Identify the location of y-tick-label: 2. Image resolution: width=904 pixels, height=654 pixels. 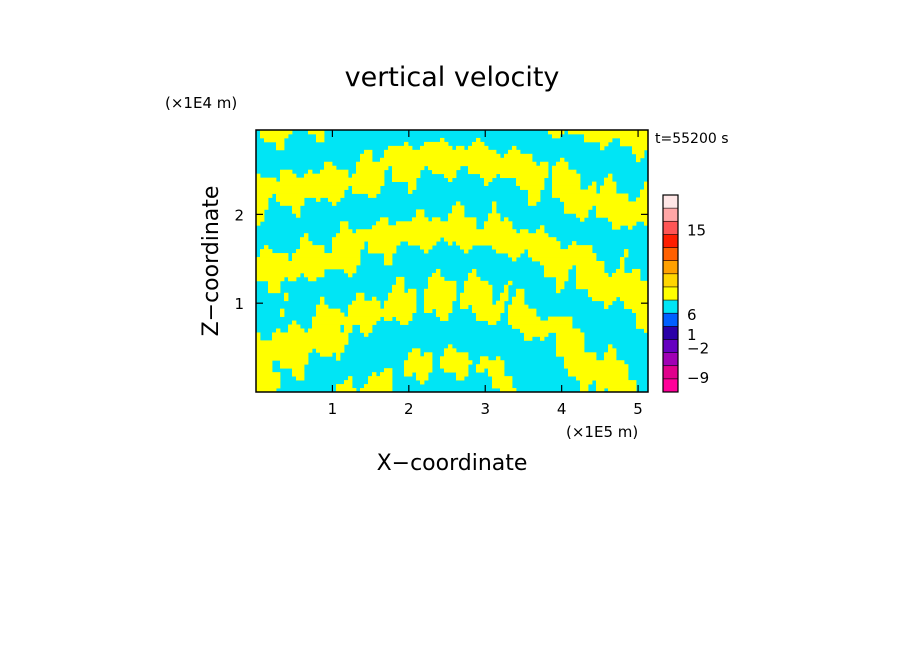
(239, 215).